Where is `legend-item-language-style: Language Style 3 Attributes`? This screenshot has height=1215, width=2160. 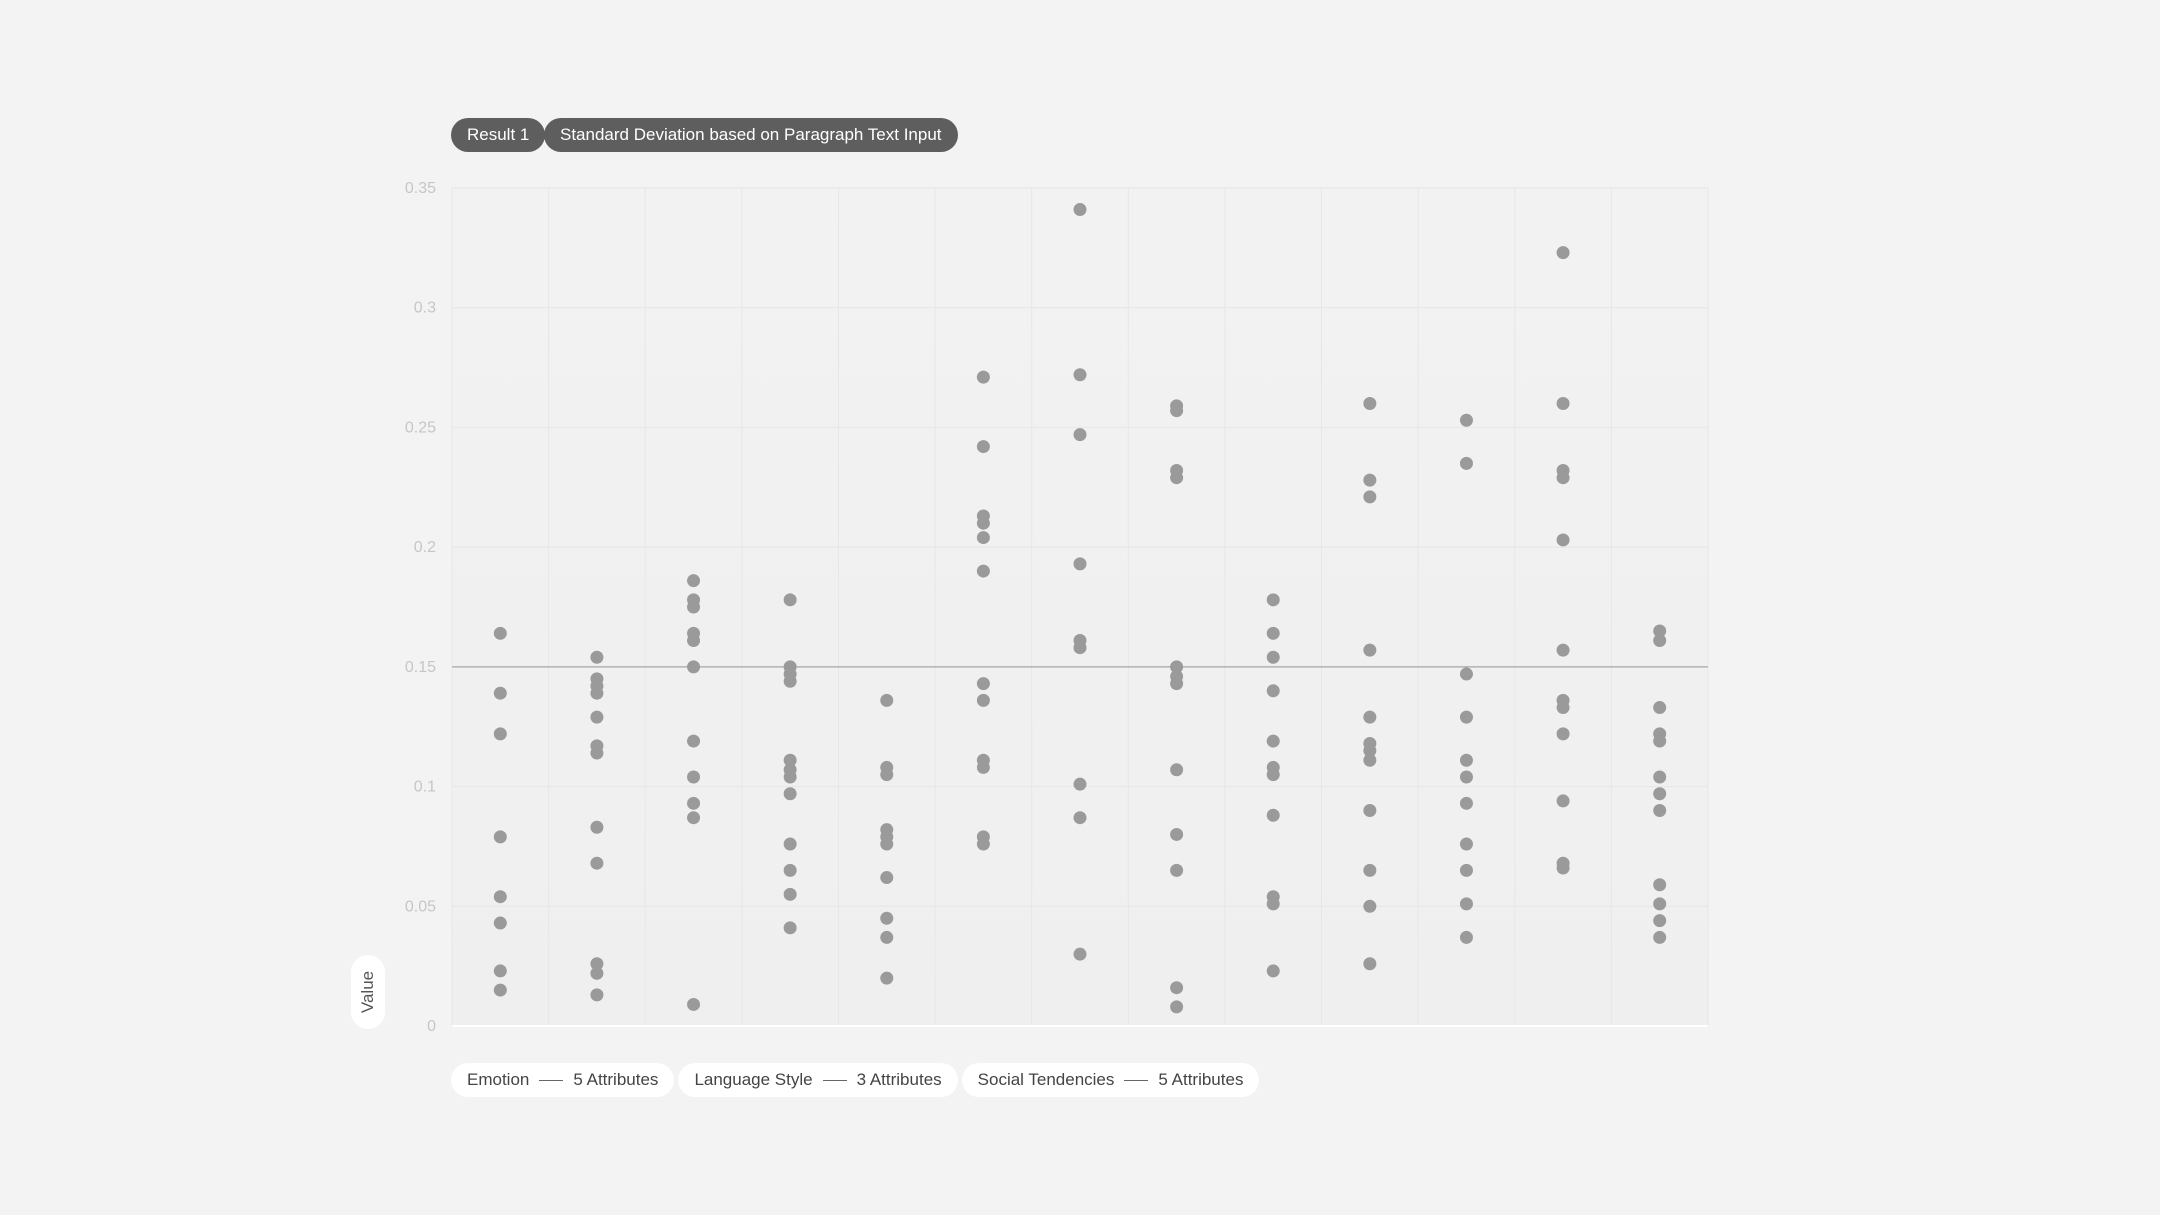
legend-item-language-style: Language Style 3 Attributes is located at coordinates (818, 1080).